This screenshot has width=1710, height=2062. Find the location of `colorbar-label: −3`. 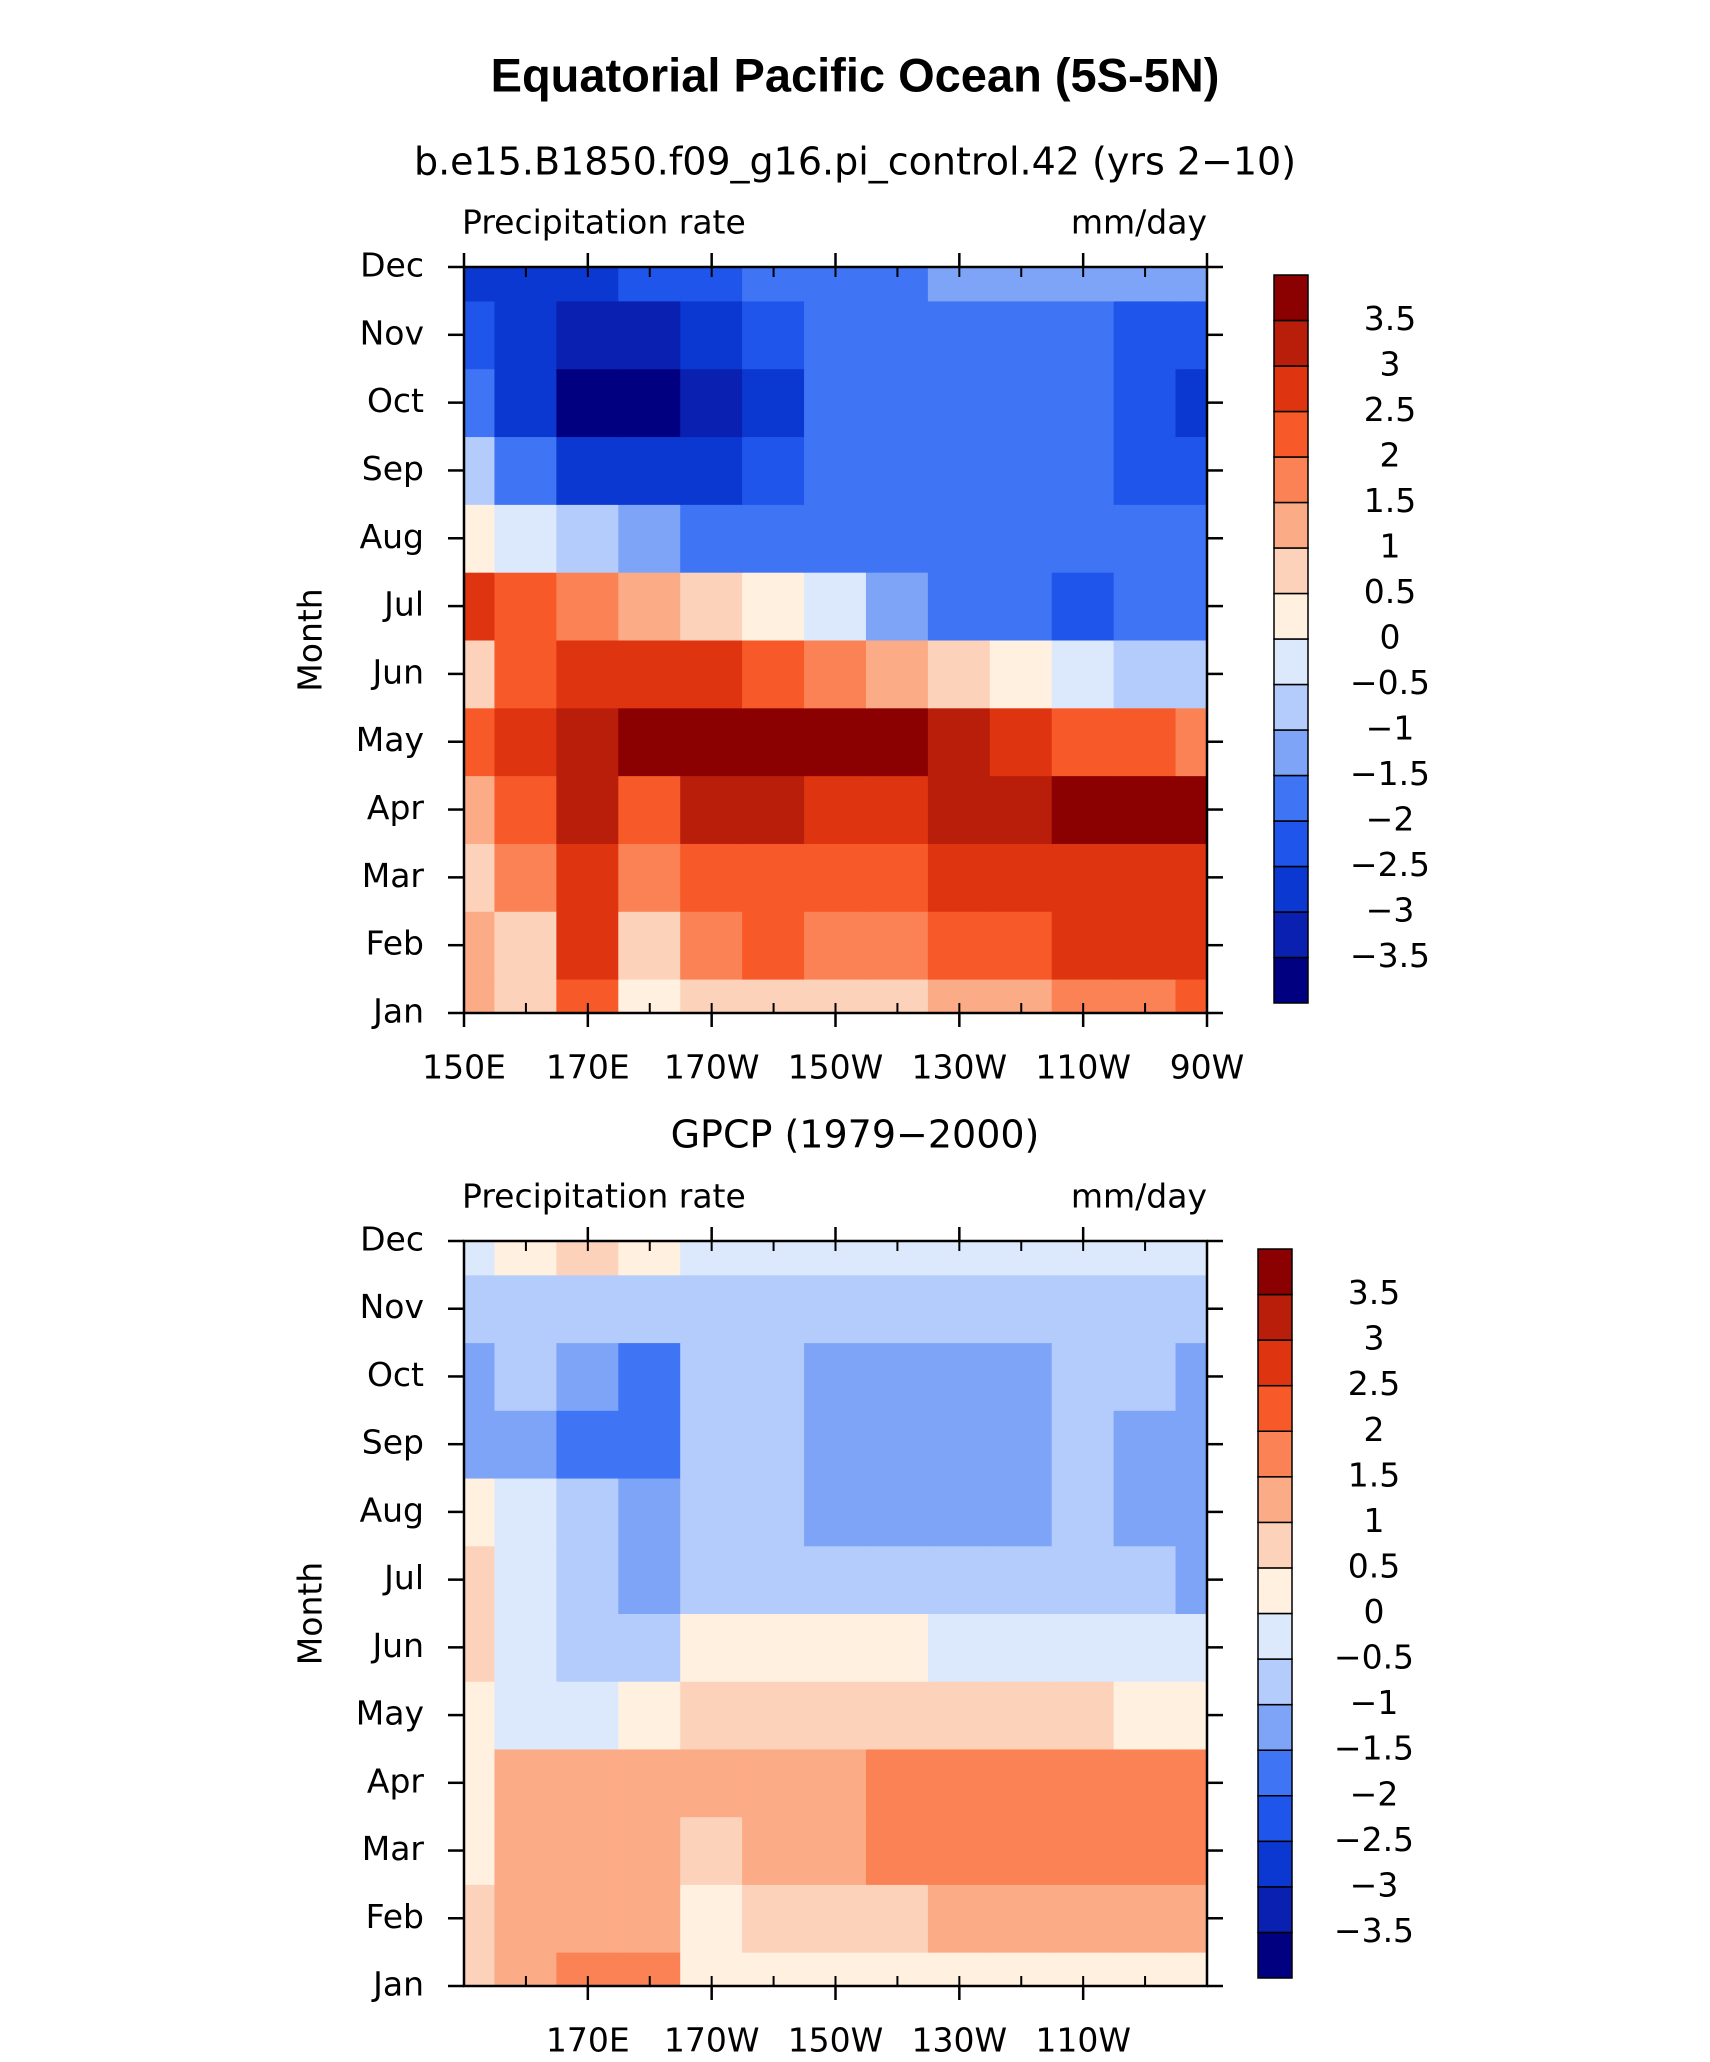

colorbar-label: −3 is located at coordinates (1390, 910).